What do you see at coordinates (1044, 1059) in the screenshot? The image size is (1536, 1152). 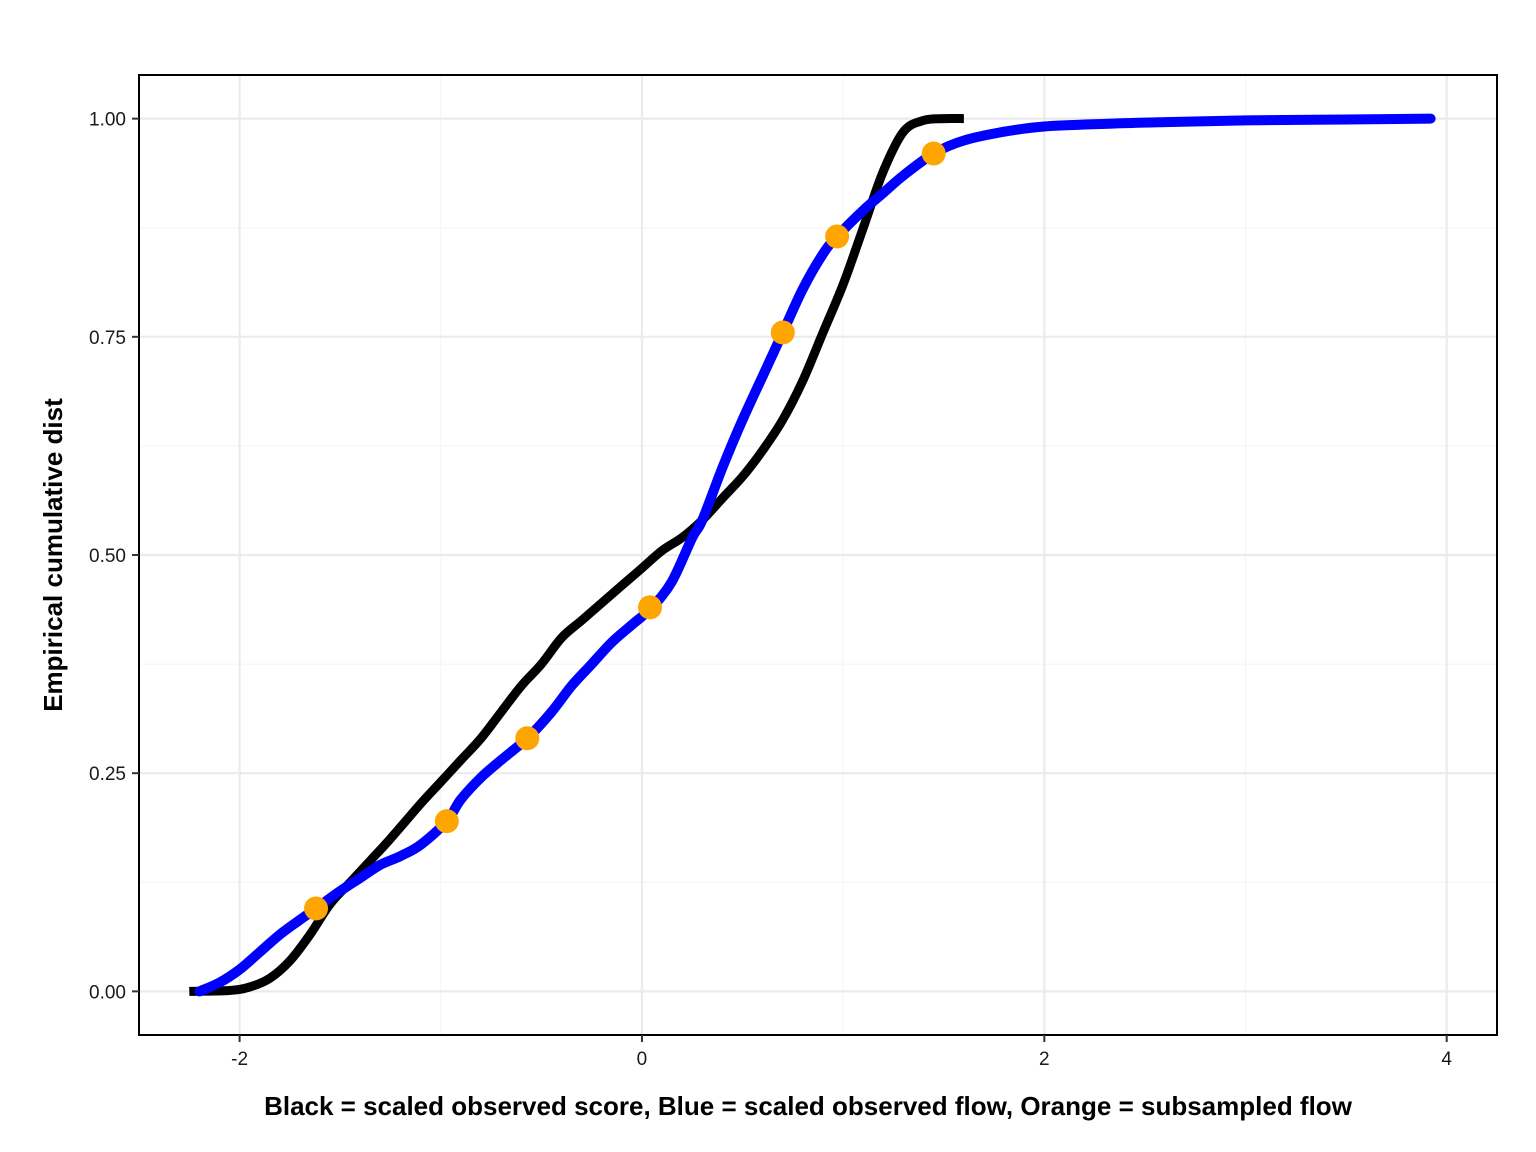 I see `x-tick-label: 2` at bounding box center [1044, 1059].